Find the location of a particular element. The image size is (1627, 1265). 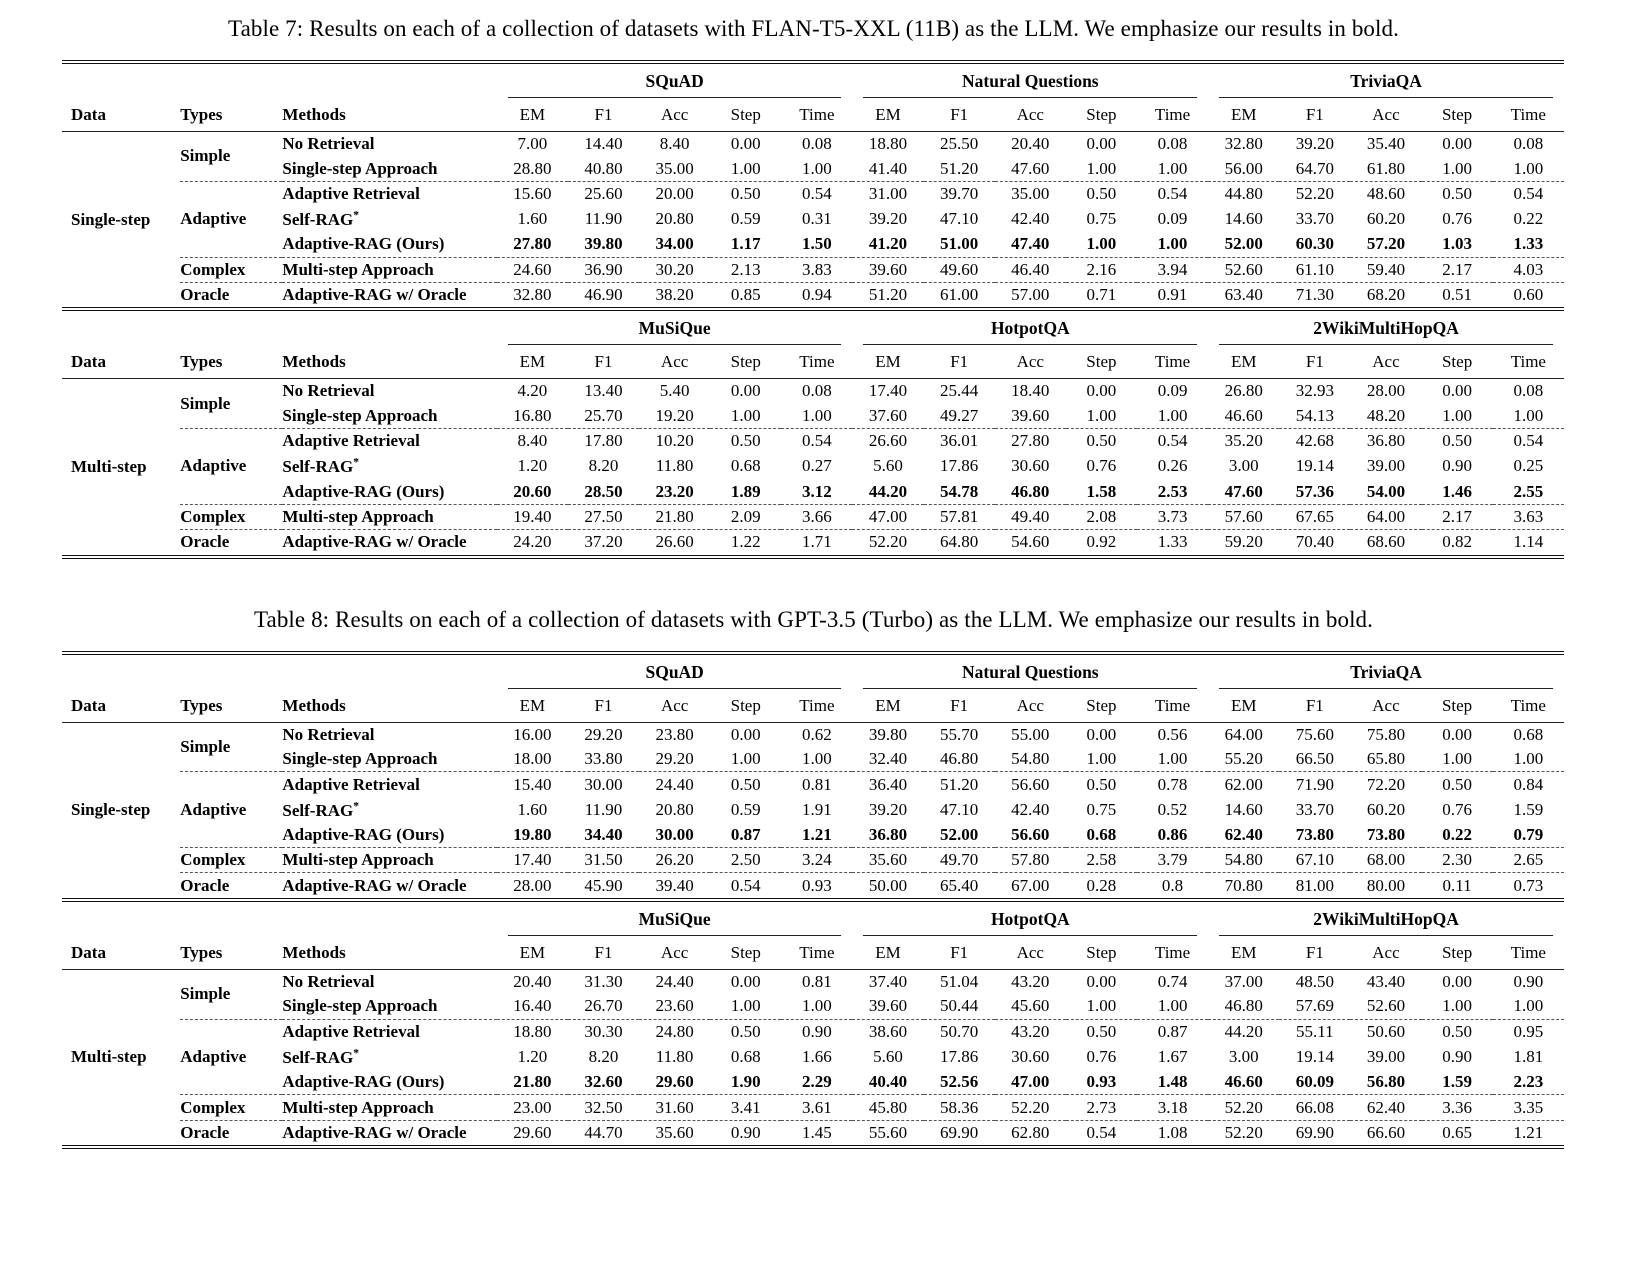

metric-value: 39.00 is located at coordinates (1386, 466).